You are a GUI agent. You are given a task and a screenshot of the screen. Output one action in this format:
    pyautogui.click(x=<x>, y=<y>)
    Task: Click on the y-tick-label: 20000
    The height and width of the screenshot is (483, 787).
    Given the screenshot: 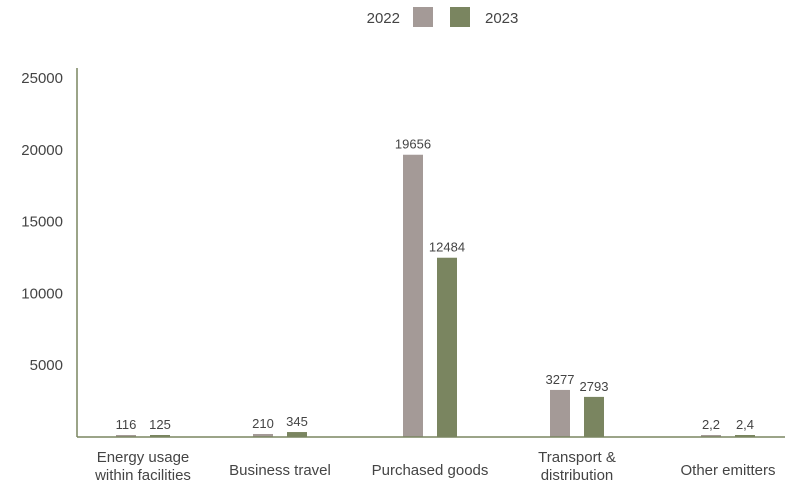 What is the action you would take?
    pyautogui.click(x=42, y=150)
    